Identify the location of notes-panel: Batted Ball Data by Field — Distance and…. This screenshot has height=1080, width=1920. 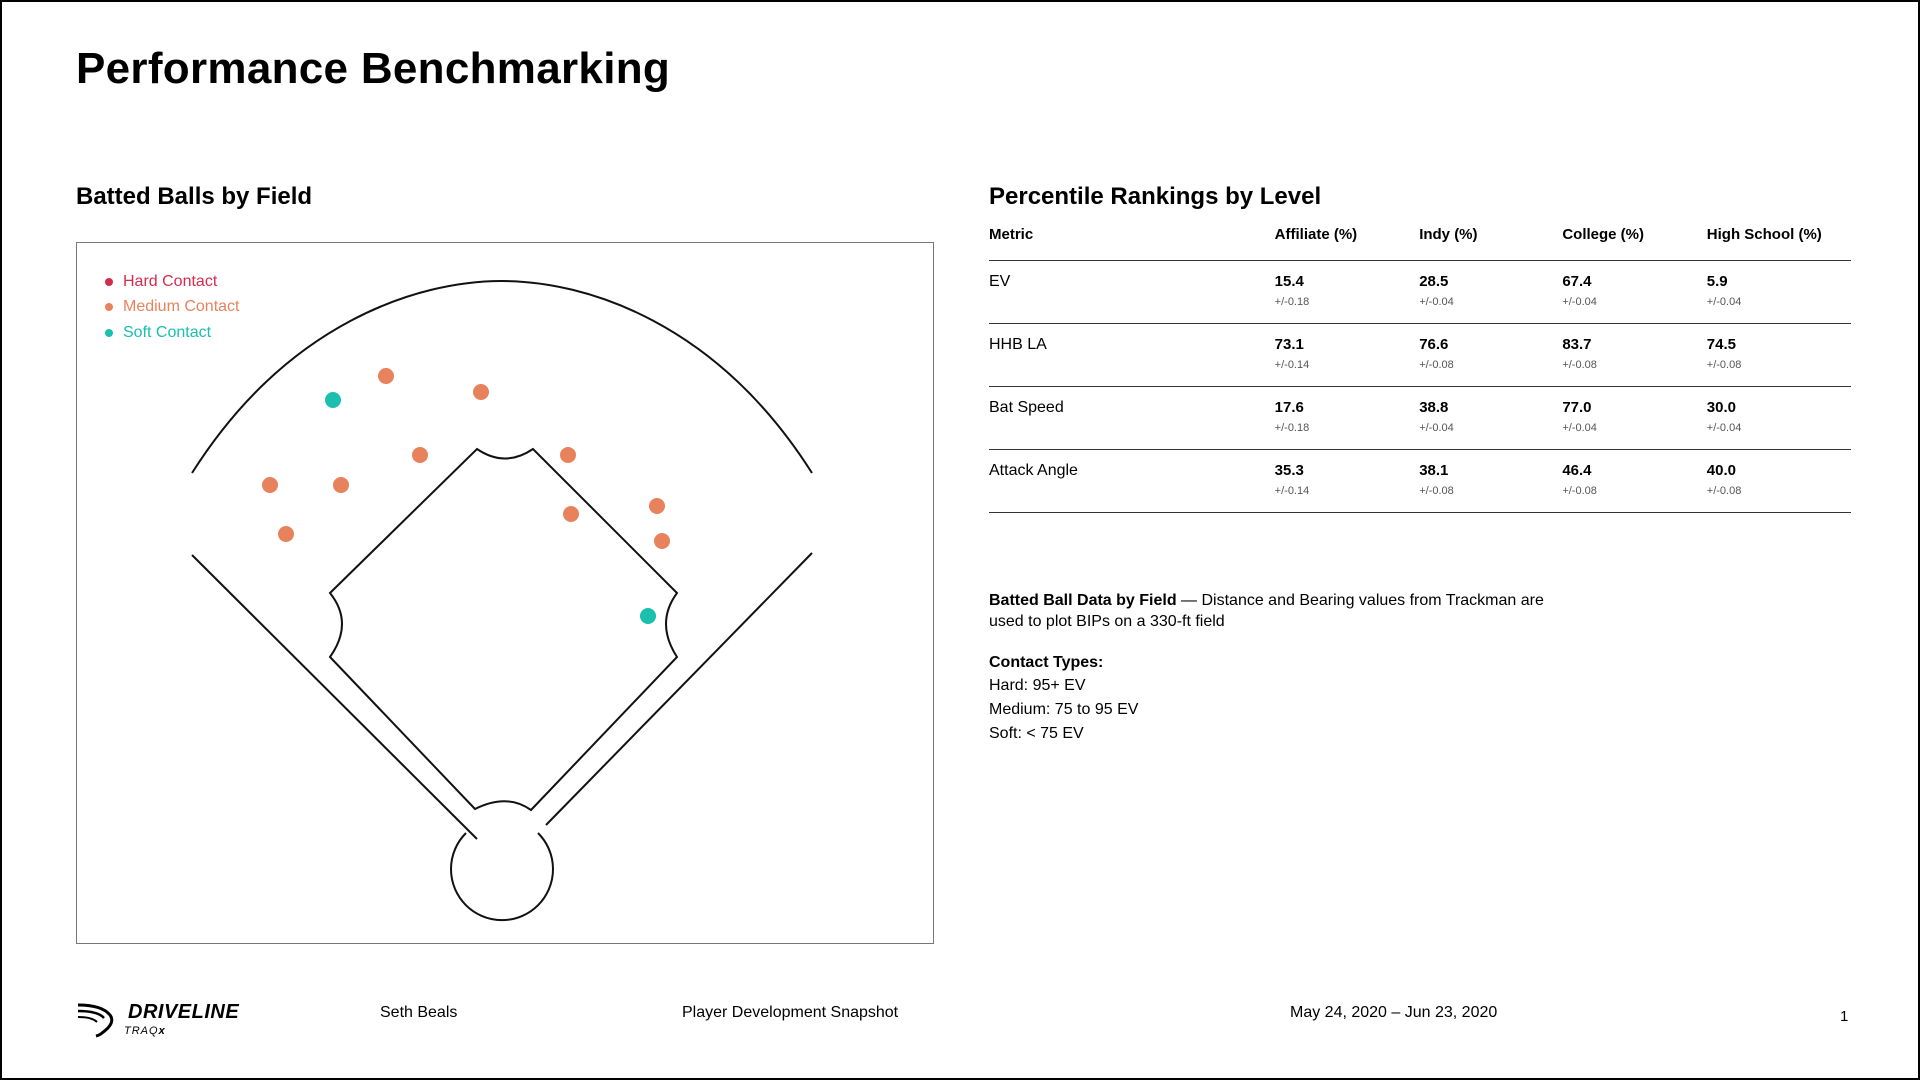
(1269, 668).